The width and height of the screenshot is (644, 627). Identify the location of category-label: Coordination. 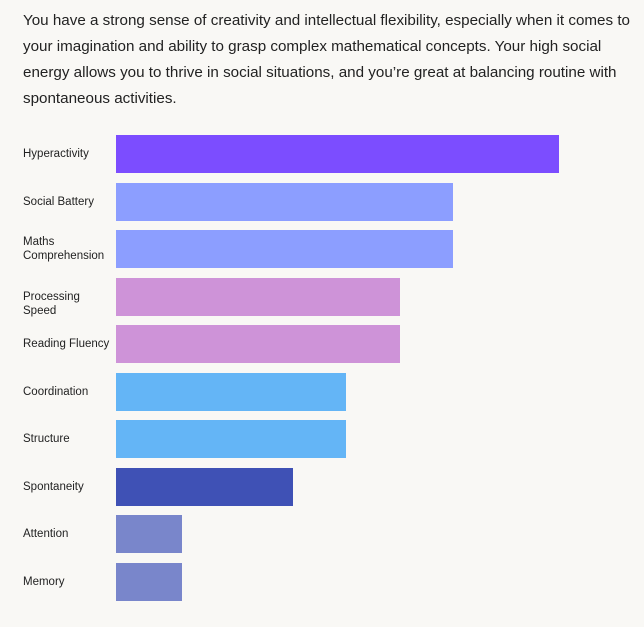
(56, 391).